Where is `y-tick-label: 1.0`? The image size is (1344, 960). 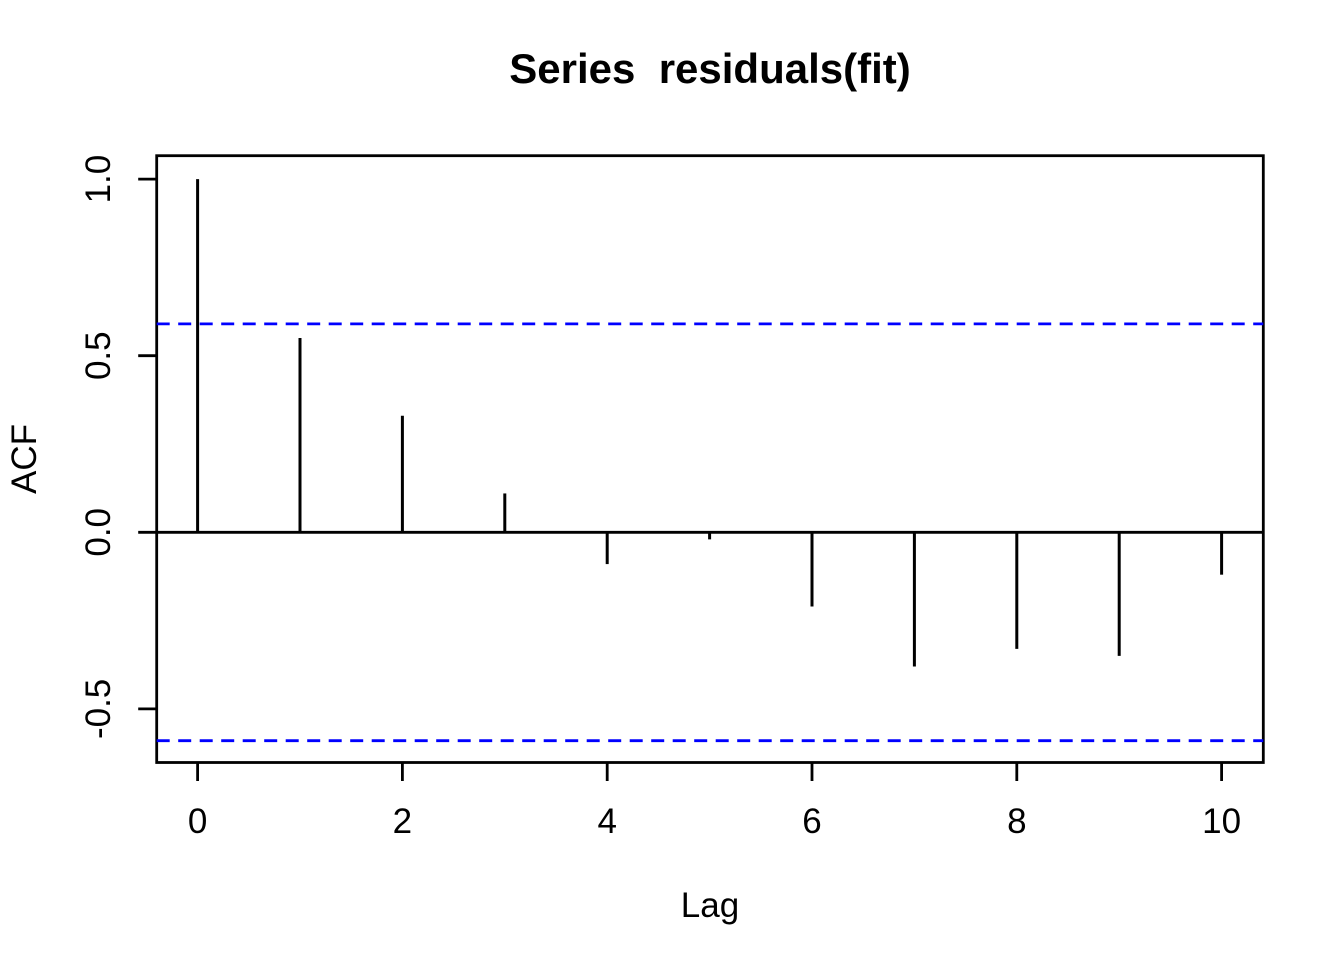 y-tick-label: 1.0 is located at coordinates (98, 179).